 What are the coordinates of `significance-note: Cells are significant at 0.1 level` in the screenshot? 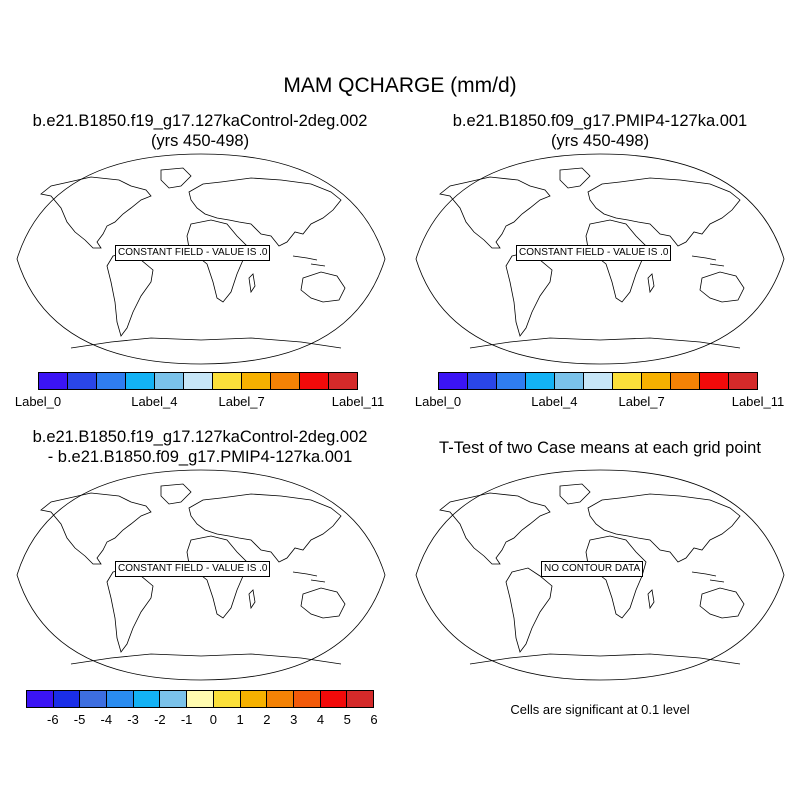 It's located at (600, 709).